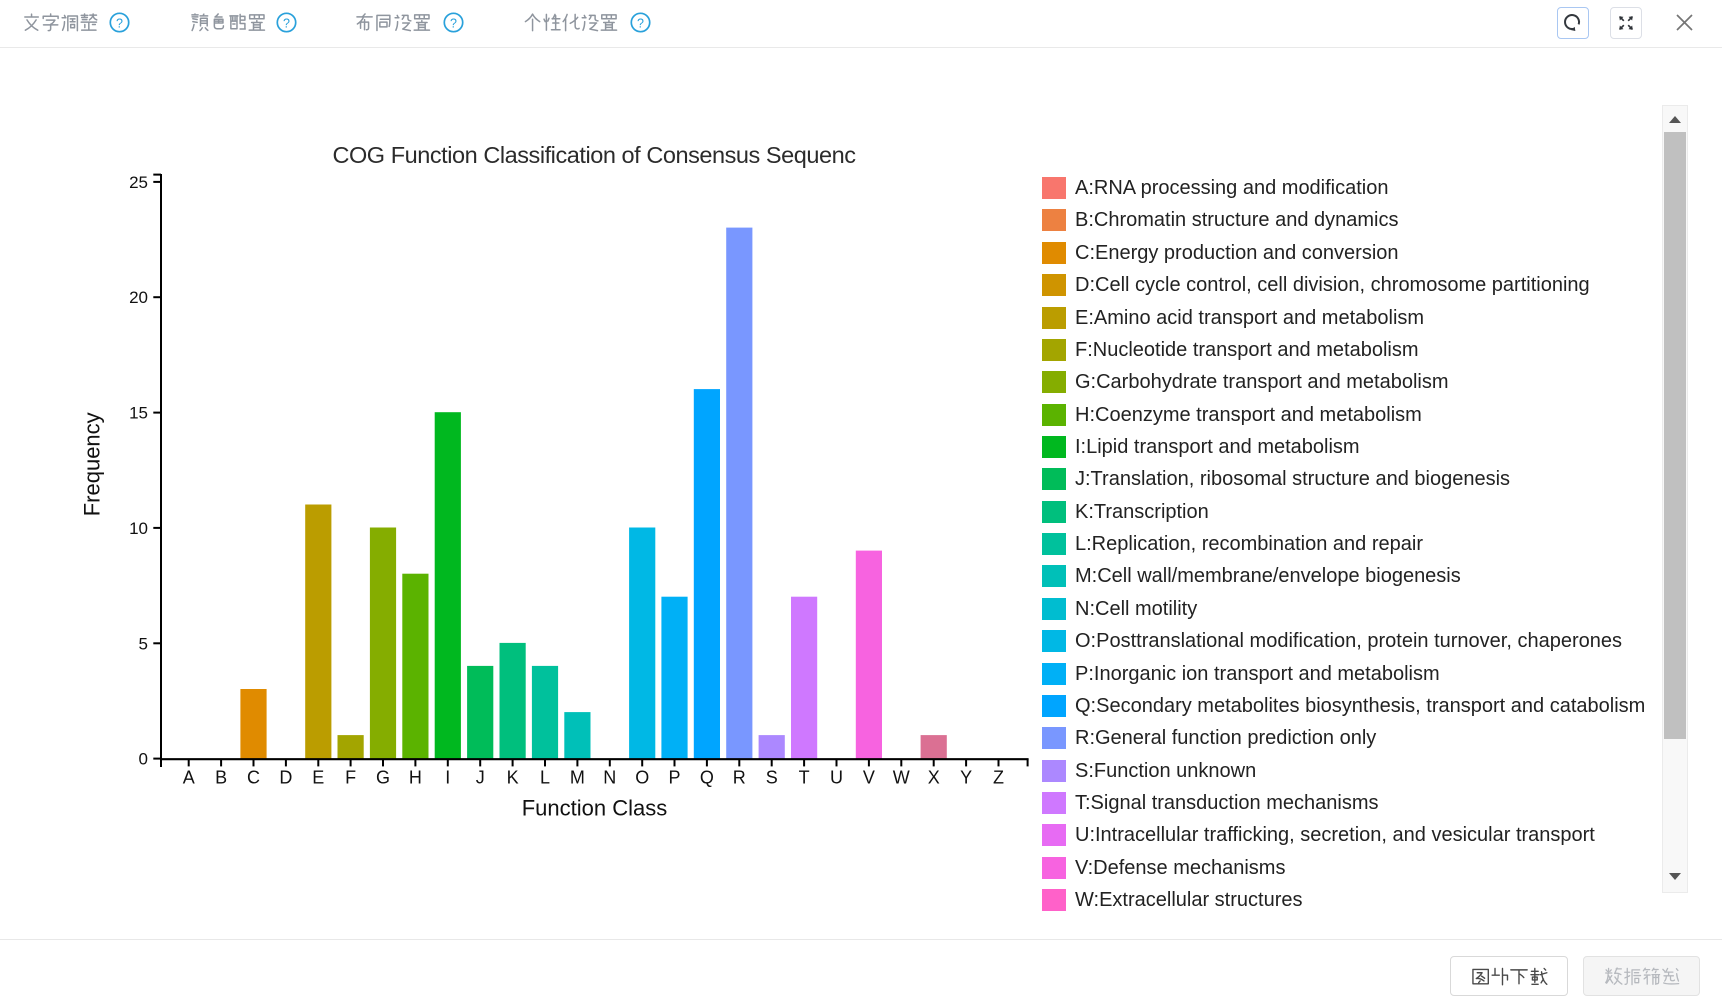  I want to click on svg-text: Q, so click(707, 778).